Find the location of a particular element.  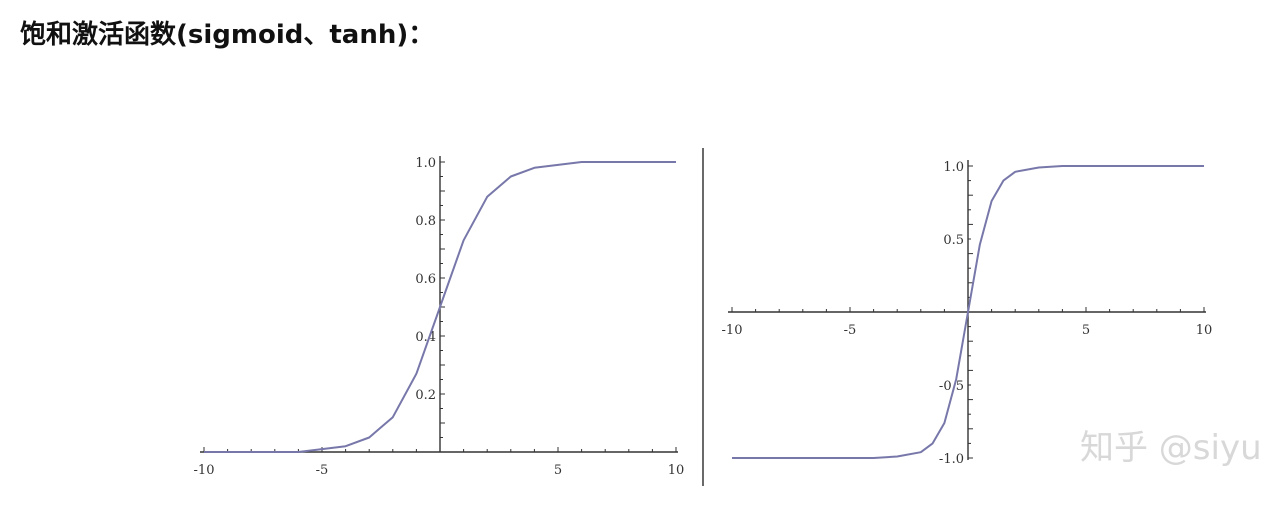

y-tick-label: 0.4 is located at coordinates (425, 337).